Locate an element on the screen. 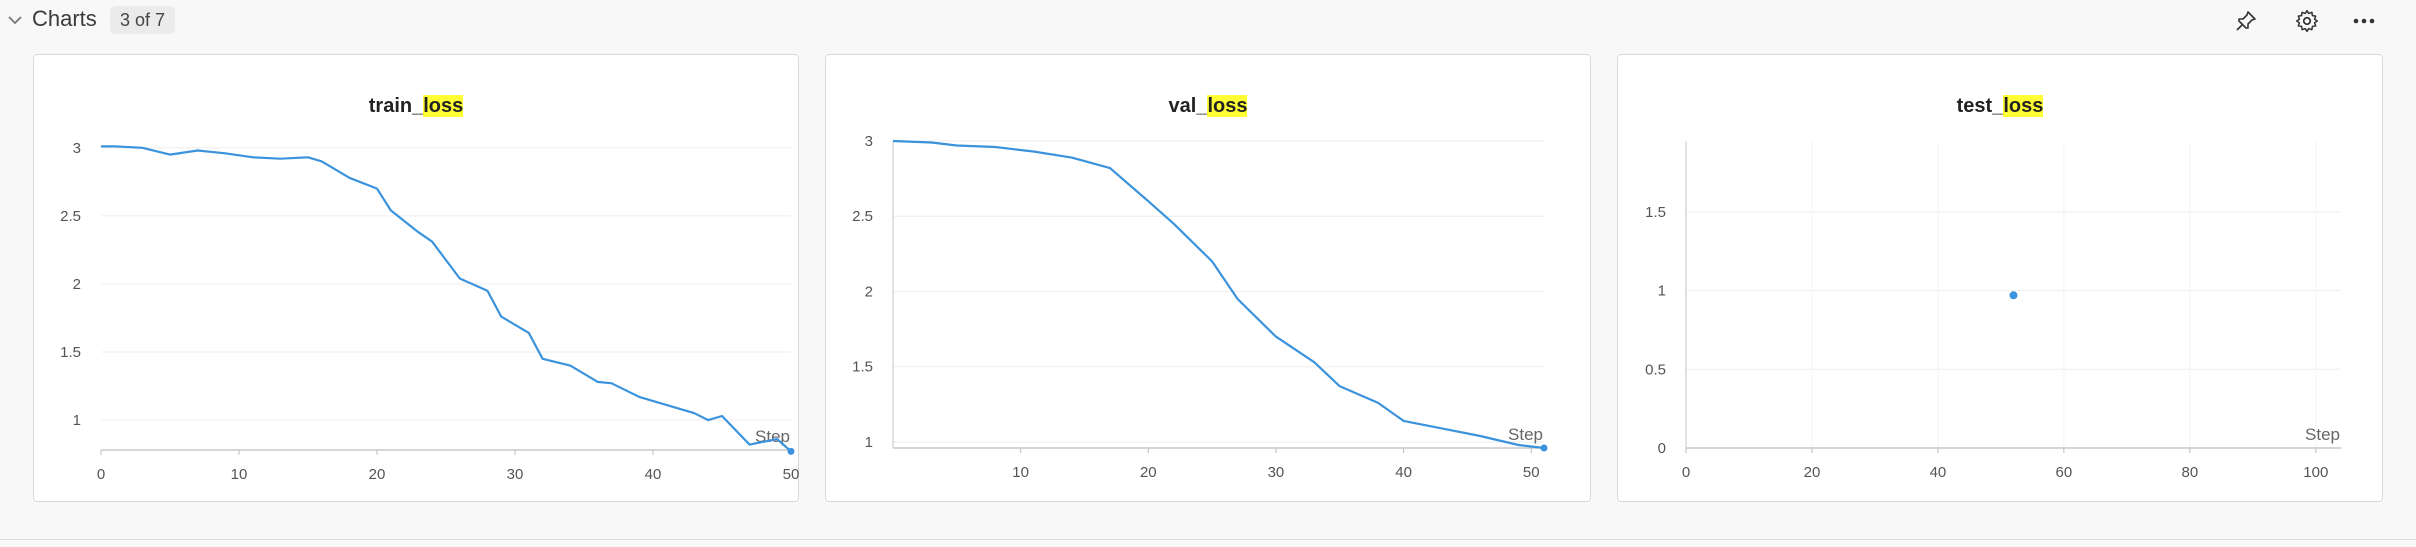 This screenshot has height=547, width=2416. chevron-down-icon is located at coordinates (15, 20).